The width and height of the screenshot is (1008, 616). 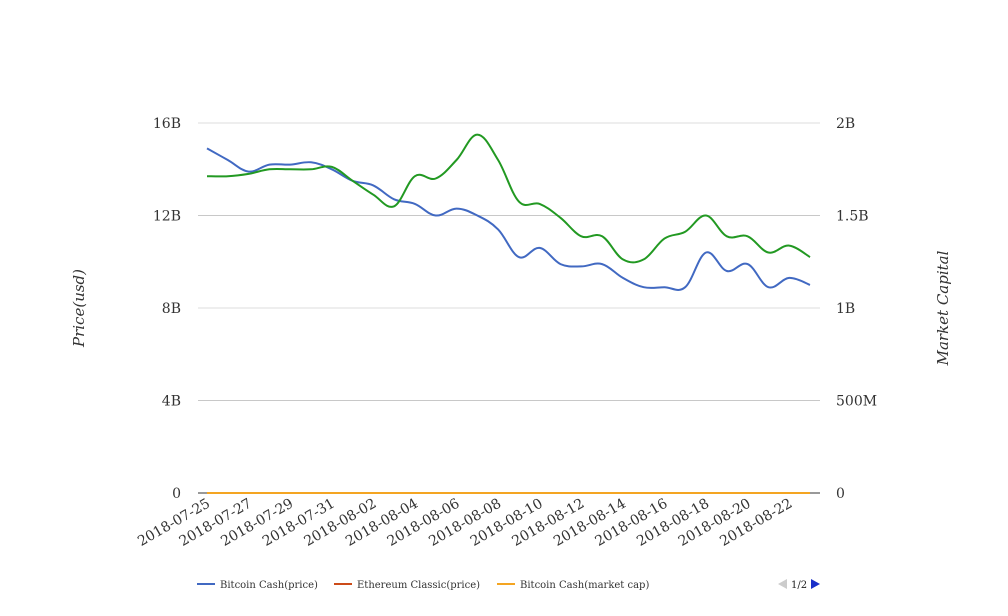 I want to click on y-tick-label: 16B, so click(x=167, y=124).